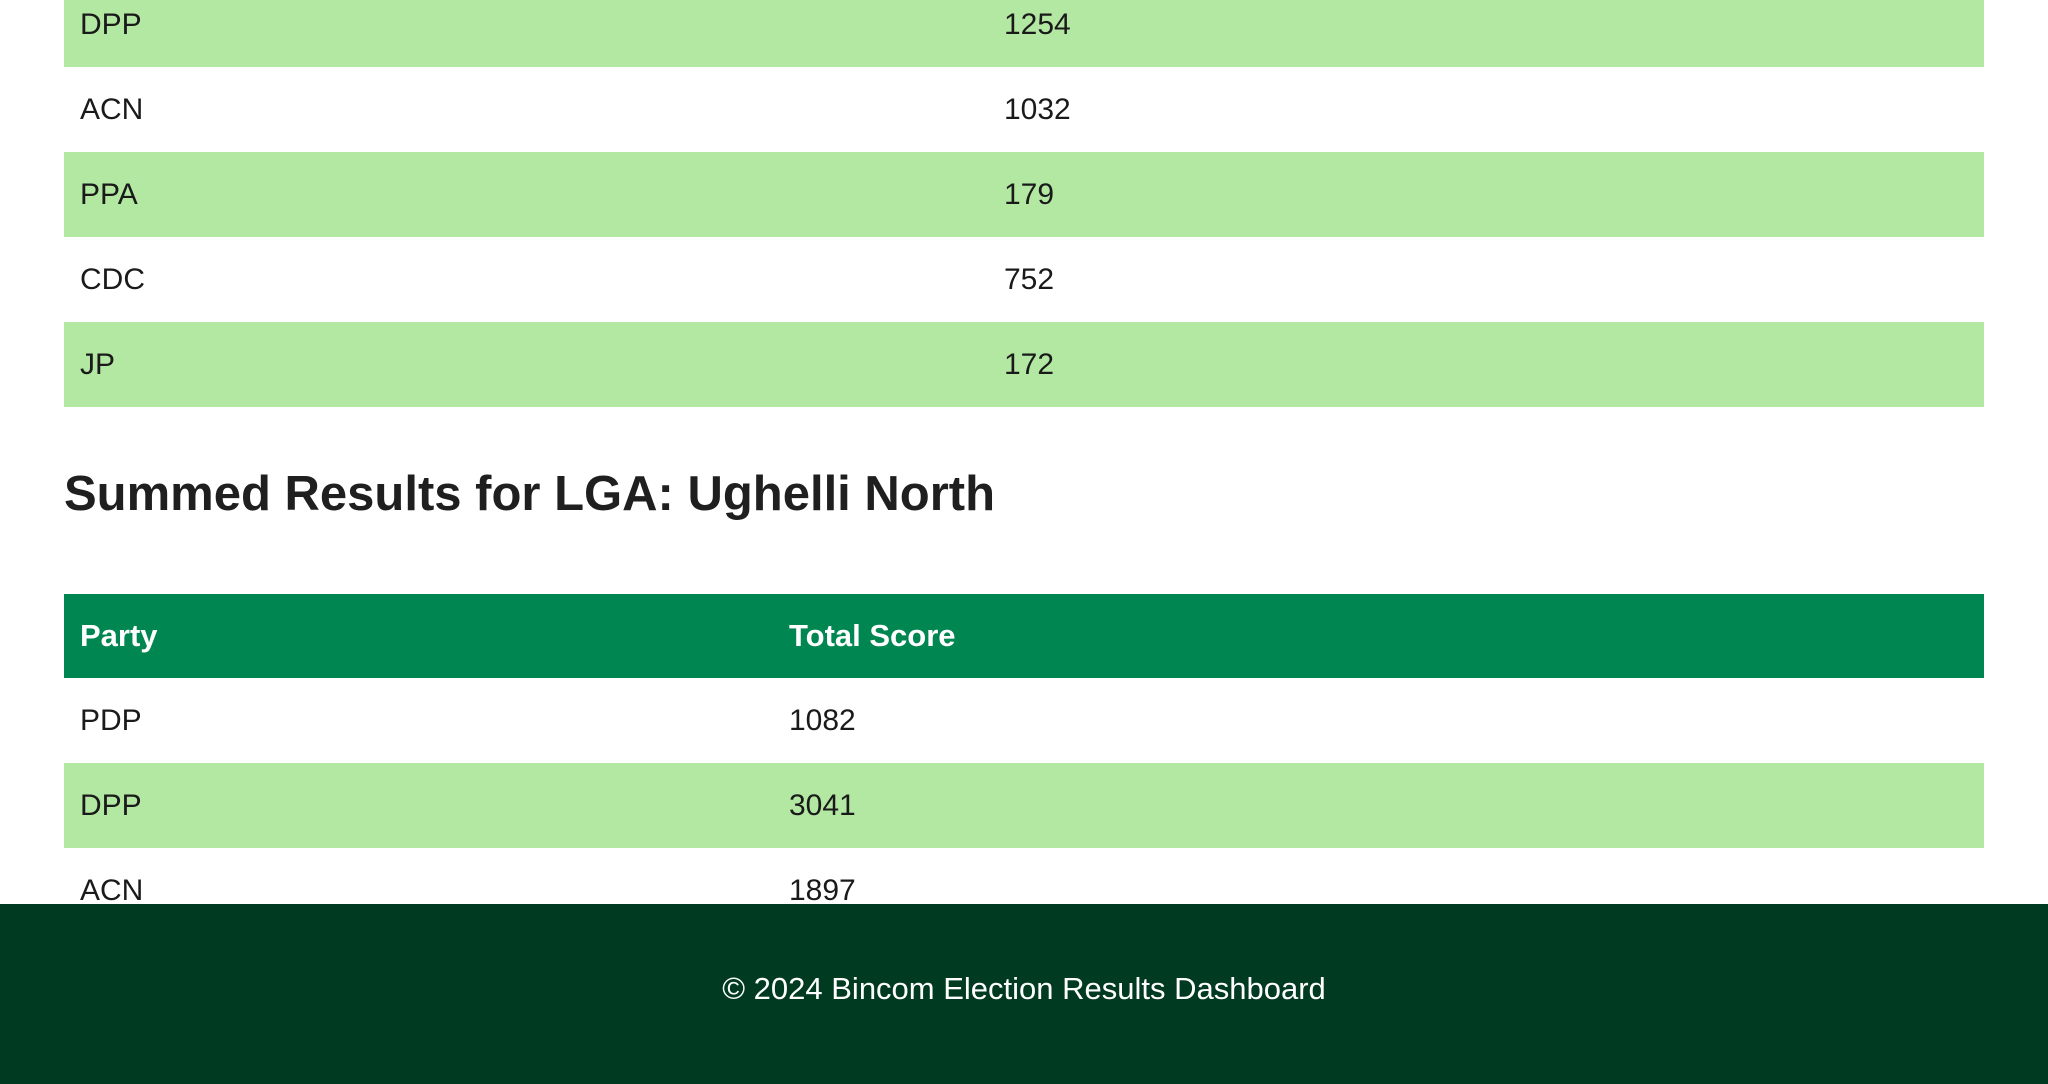  I want to click on party-cell: PDP, so click(111, 720).